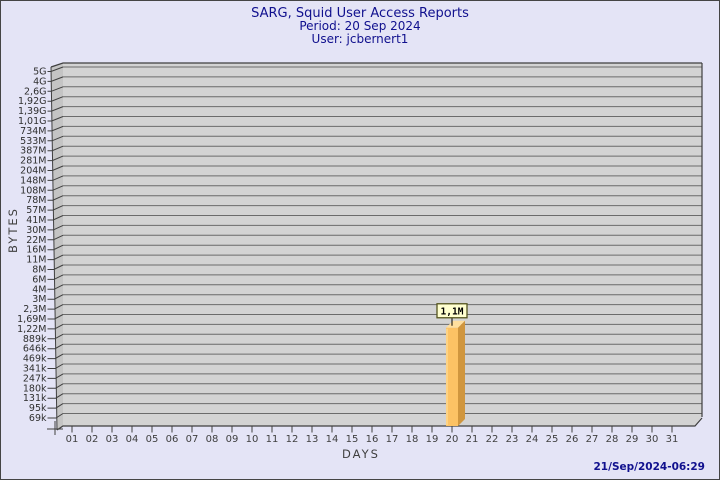 The image size is (720, 480). Describe the element at coordinates (38, 418) in the screenshot. I see `y-tick-label: 69k` at that location.